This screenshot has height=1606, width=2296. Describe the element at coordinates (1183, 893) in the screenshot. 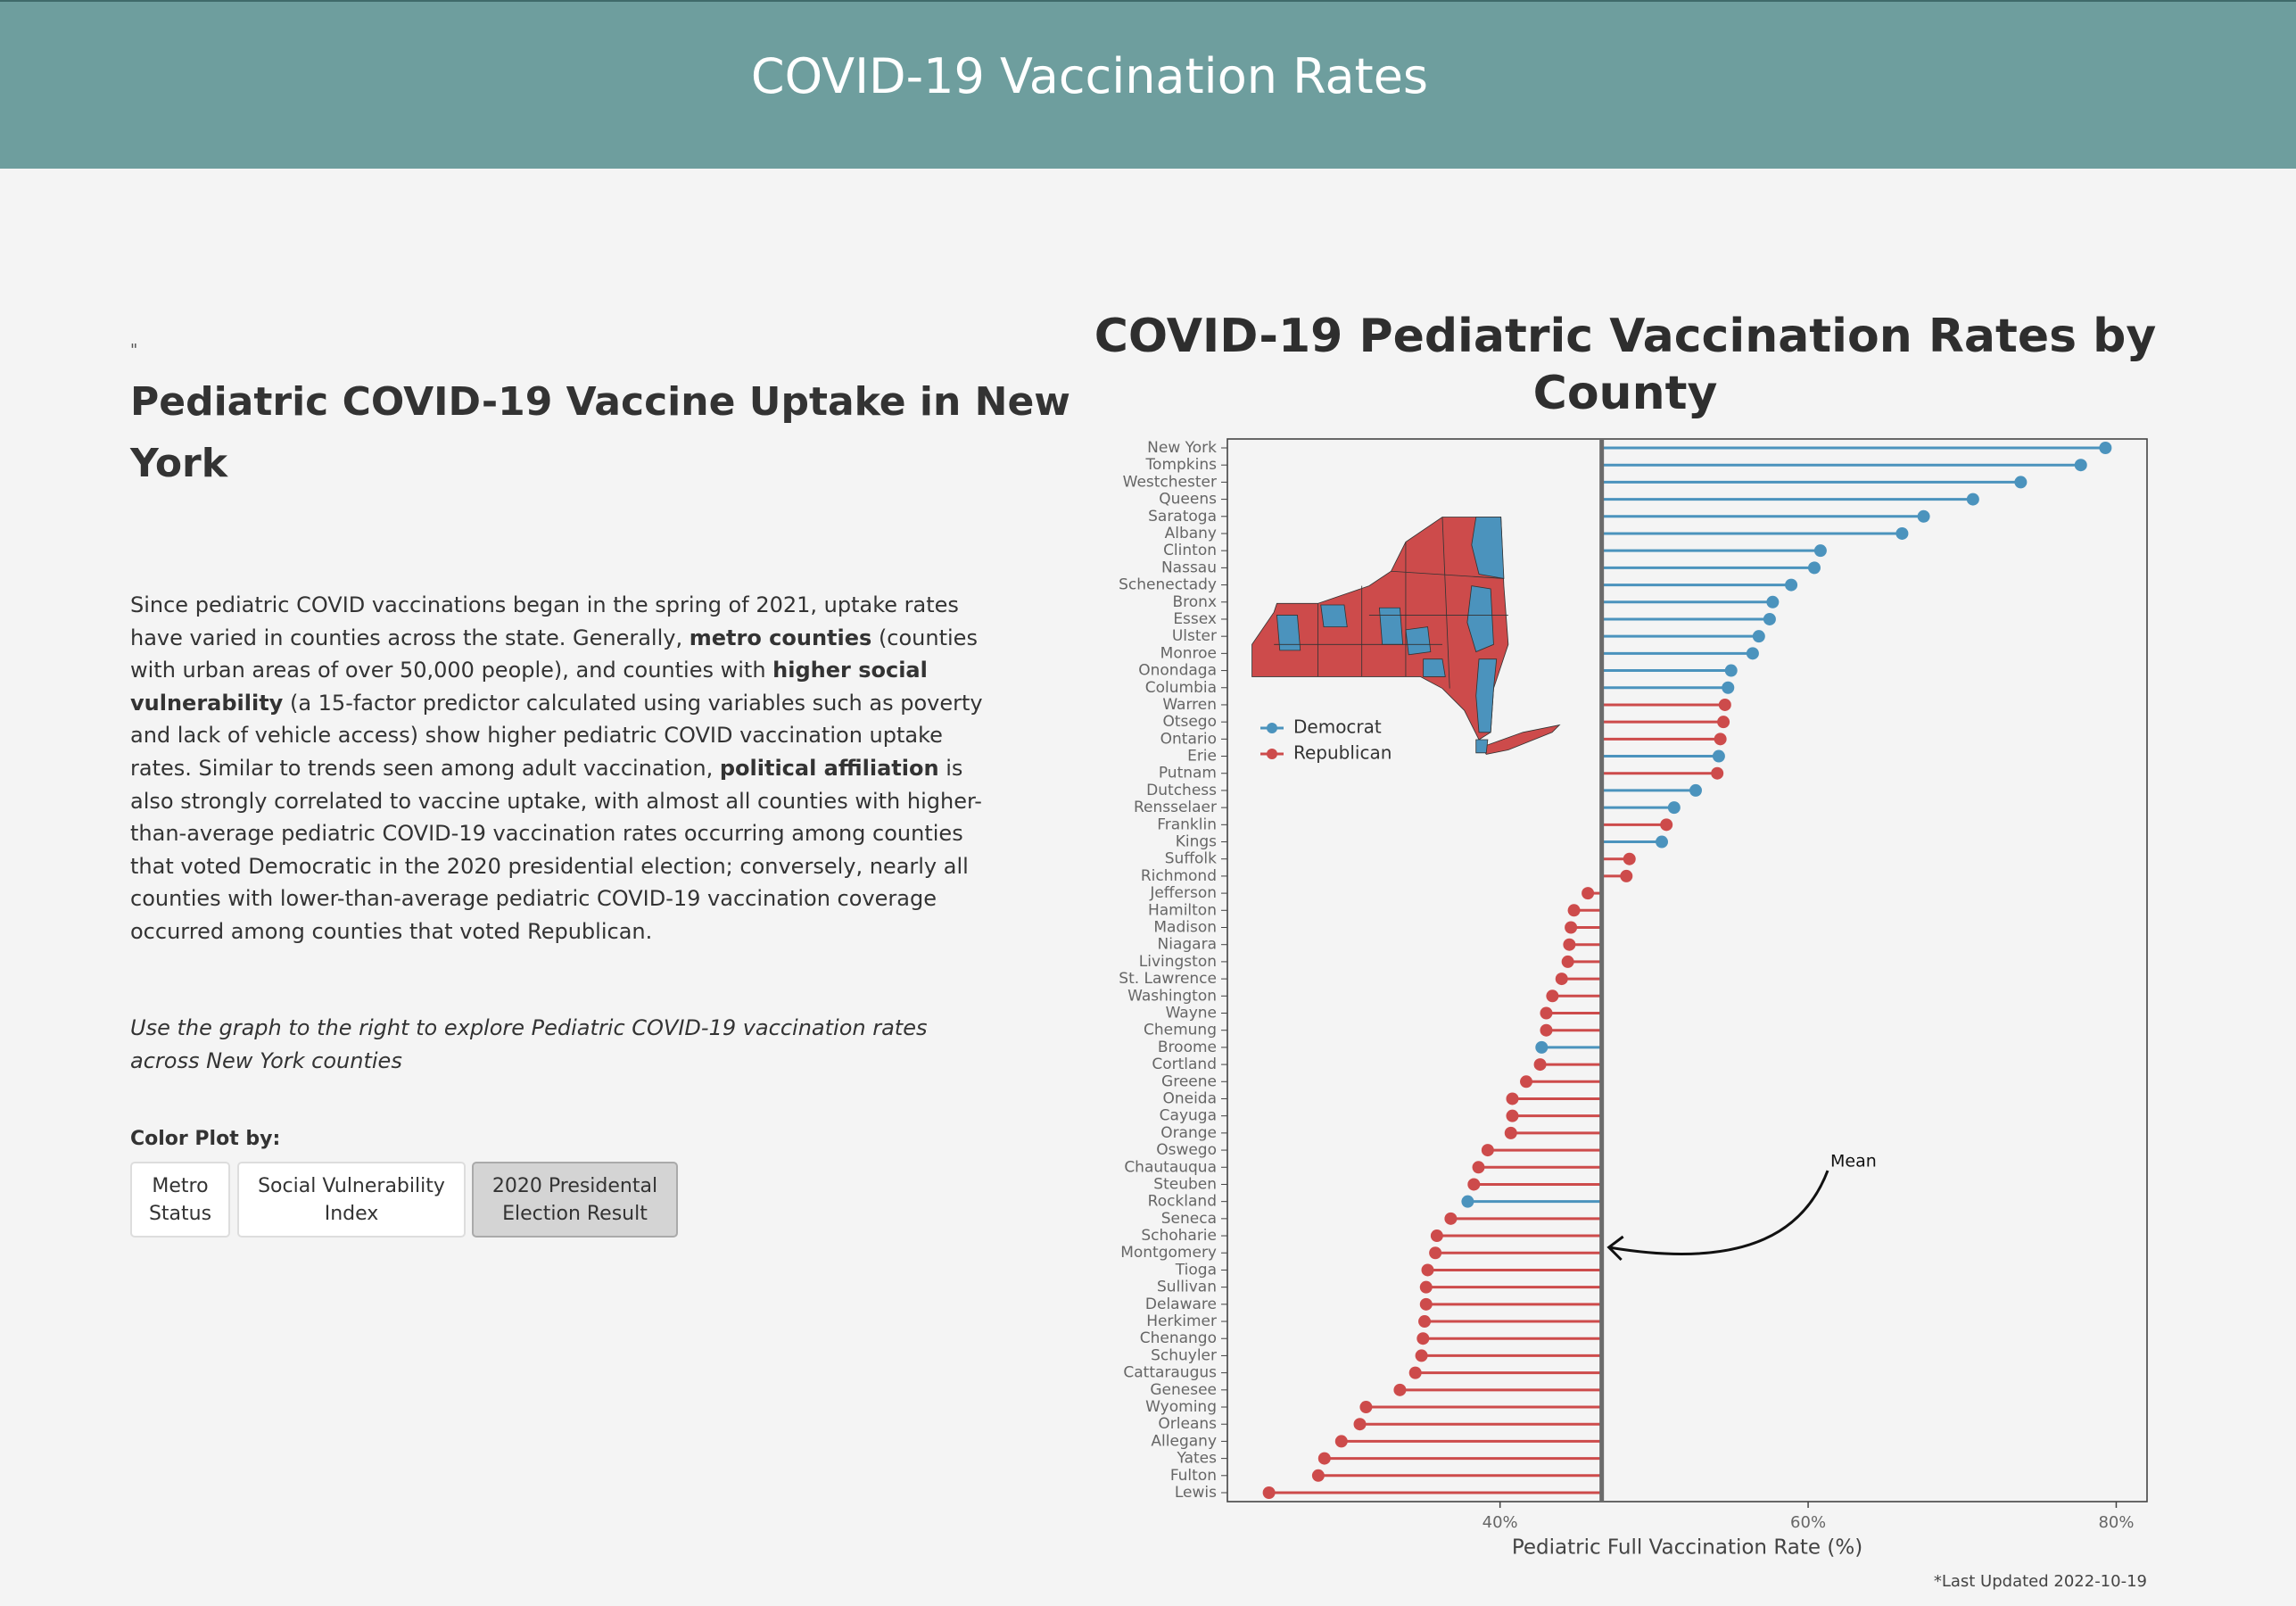

I see `y-tick-label: Jefferson` at that location.